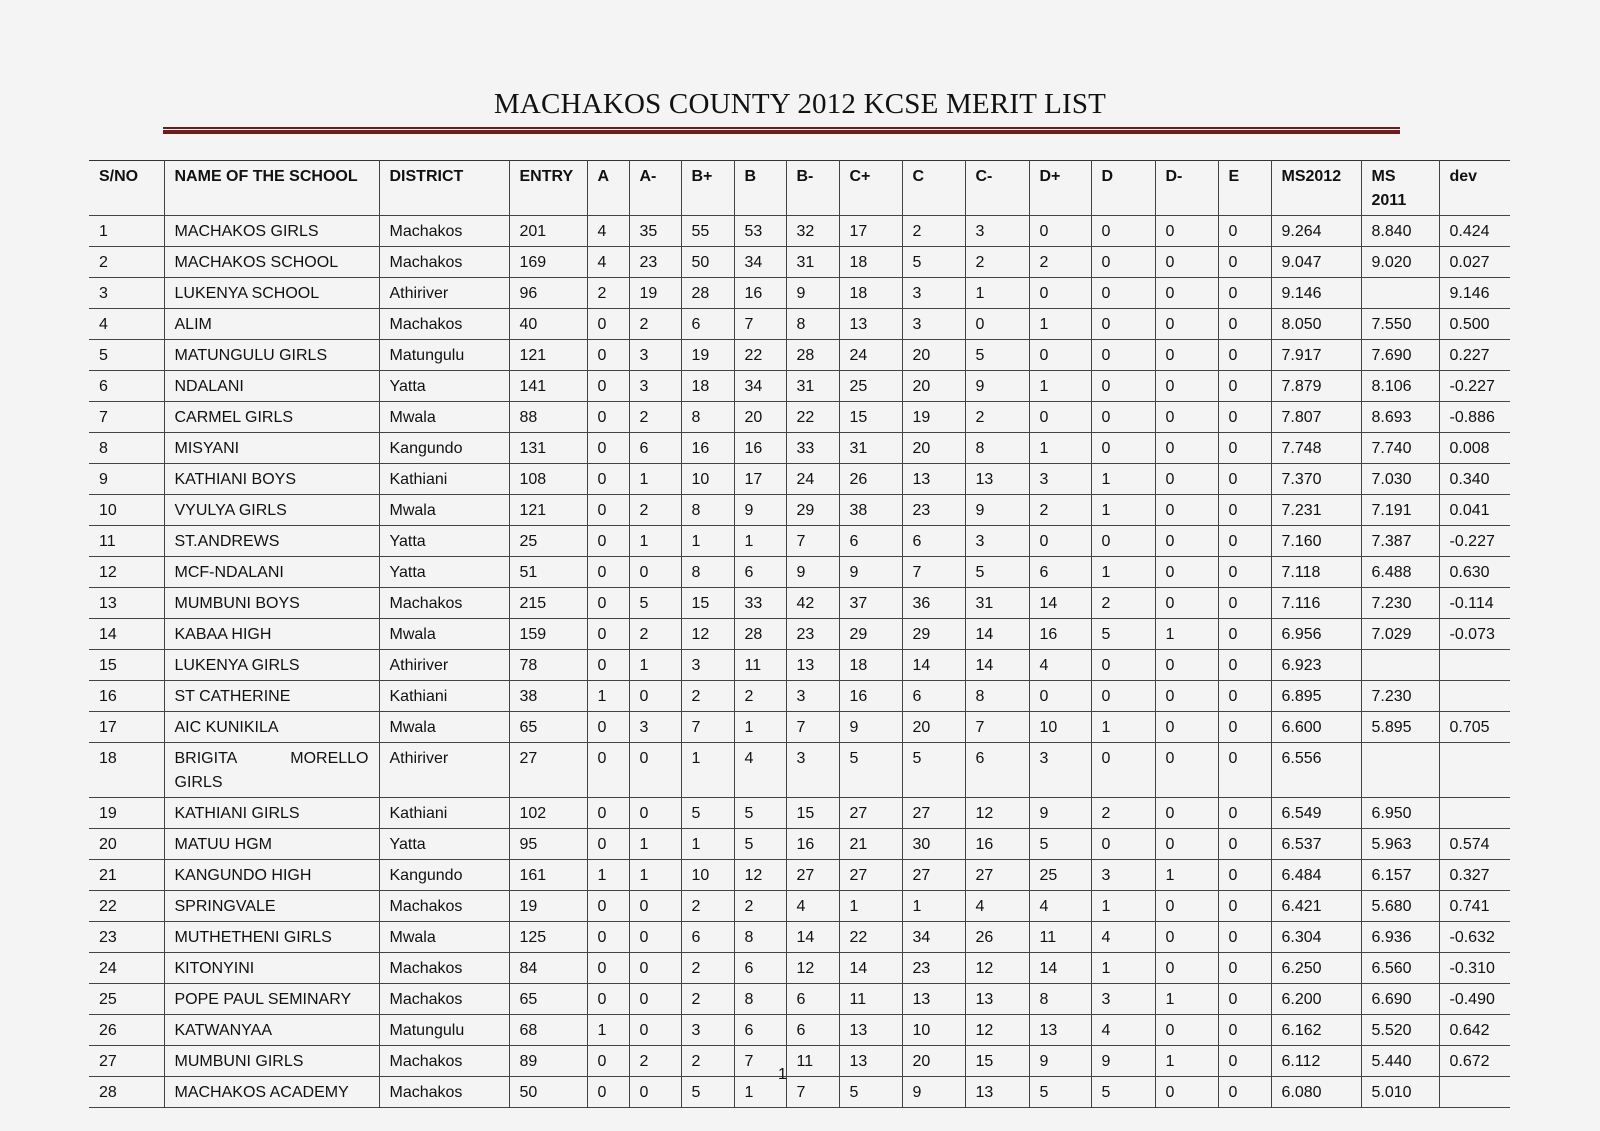  Describe the element at coordinates (1316, 1092) in the screenshot. I see `cell-ms2012: 6.080` at that location.